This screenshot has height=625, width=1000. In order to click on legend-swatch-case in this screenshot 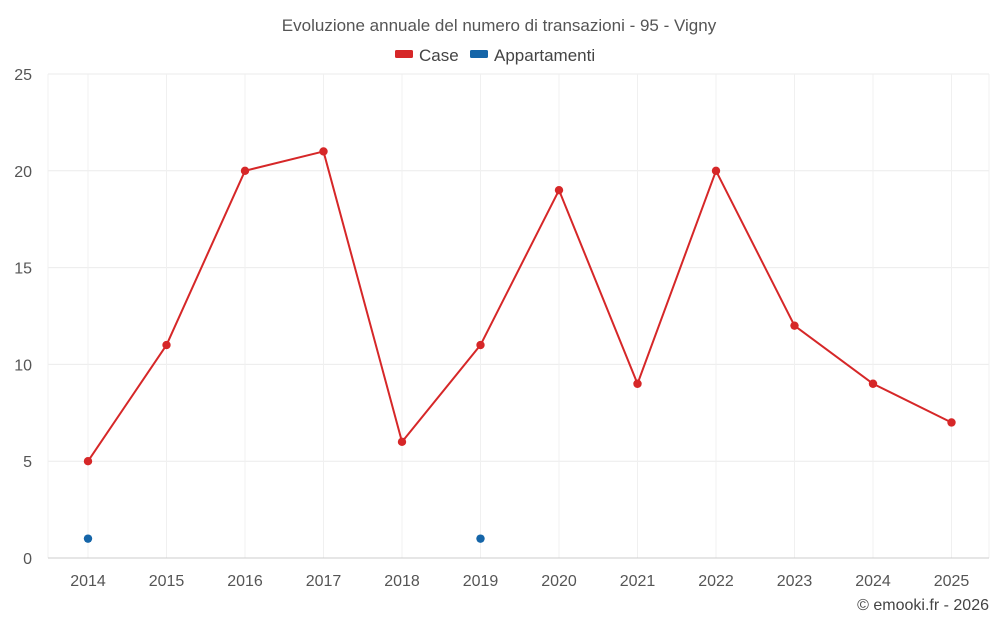, I will do `click(404, 54)`.